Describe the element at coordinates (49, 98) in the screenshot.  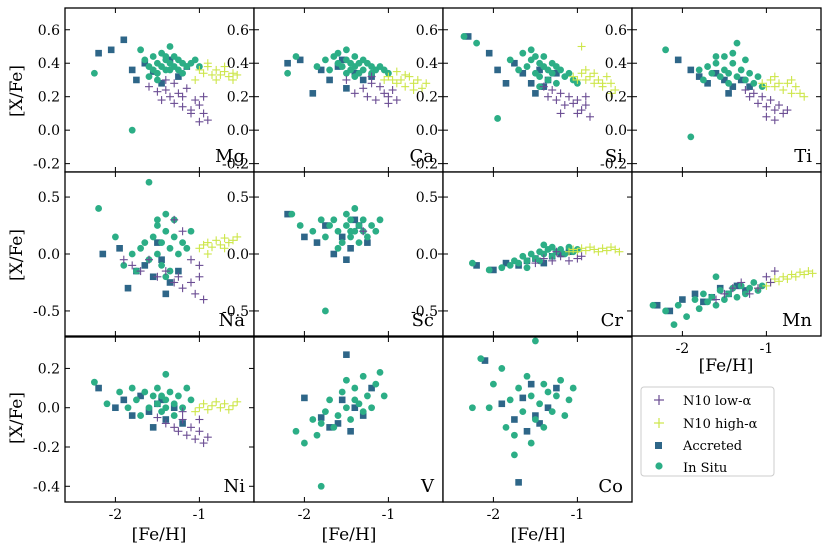
I see `y-tick-label-mg: 0.2` at that location.